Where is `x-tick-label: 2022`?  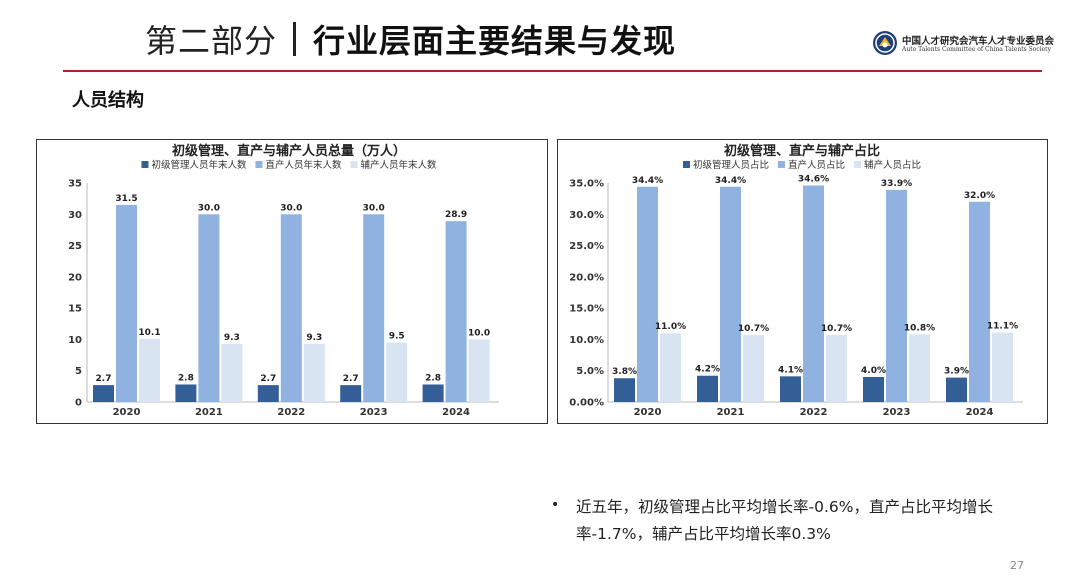 x-tick-label: 2022 is located at coordinates (814, 412).